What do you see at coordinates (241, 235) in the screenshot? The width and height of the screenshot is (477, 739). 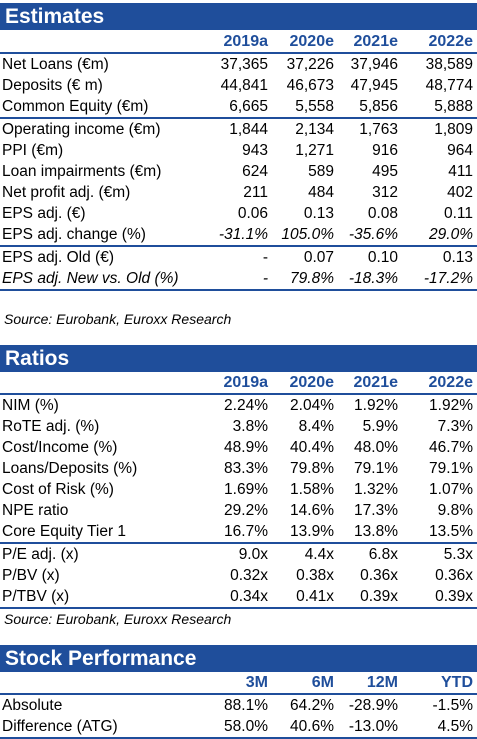 I see `cell: -31.1%` at bounding box center [241, 235].